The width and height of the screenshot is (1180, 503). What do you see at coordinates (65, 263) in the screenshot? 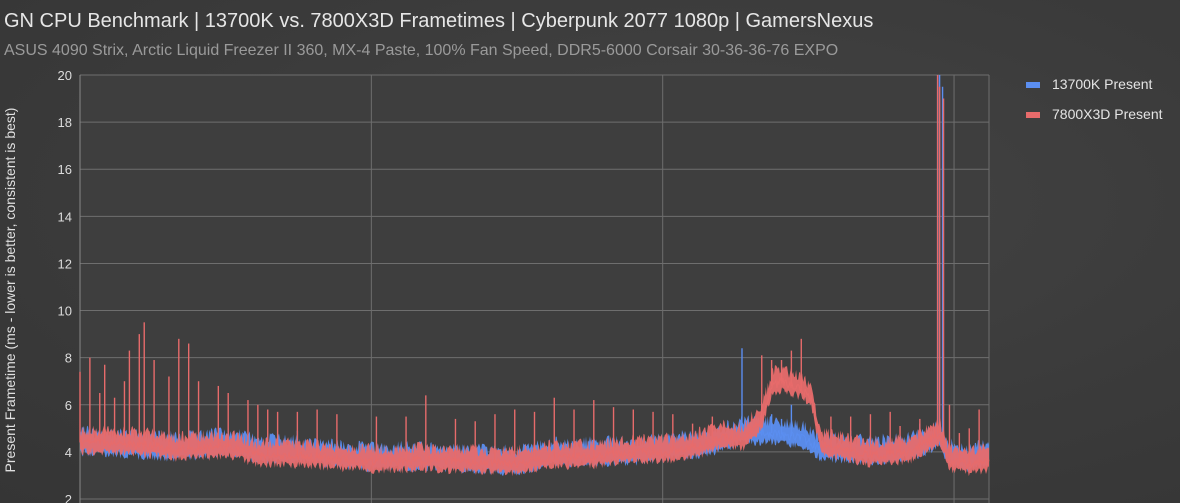
I see `y-tick-label-12: 12` at bounding box center [65, 263].